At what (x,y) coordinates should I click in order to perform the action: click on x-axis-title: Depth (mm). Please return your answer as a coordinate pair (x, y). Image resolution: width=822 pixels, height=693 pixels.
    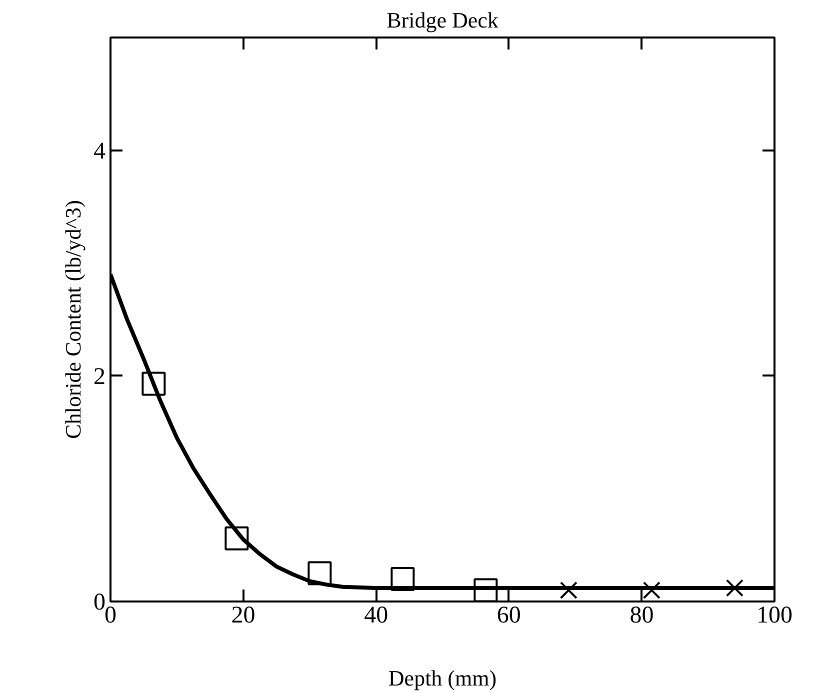
    Looking at the image, I should click on (442, 678).